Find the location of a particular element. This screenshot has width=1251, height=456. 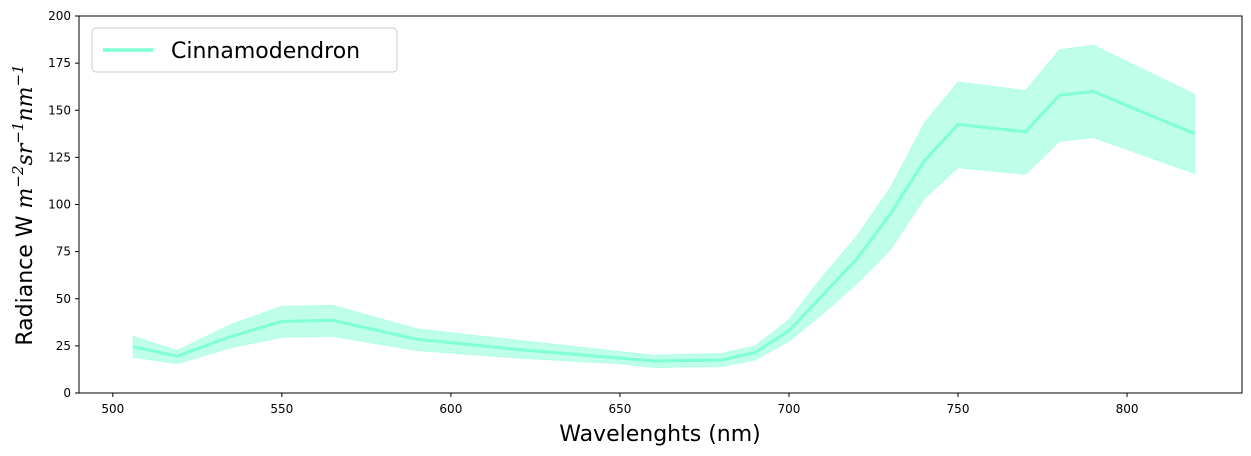

y-tick-label: 125 is located at coordinates (59, 157).